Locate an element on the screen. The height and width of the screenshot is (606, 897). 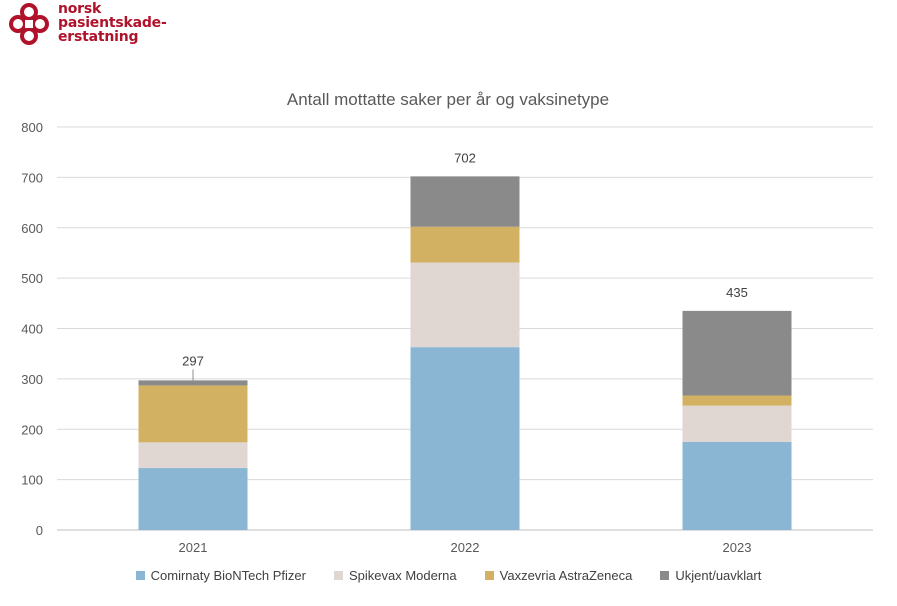
legend-label: Ukjent/uavklart is located at coordinates (718, 575).